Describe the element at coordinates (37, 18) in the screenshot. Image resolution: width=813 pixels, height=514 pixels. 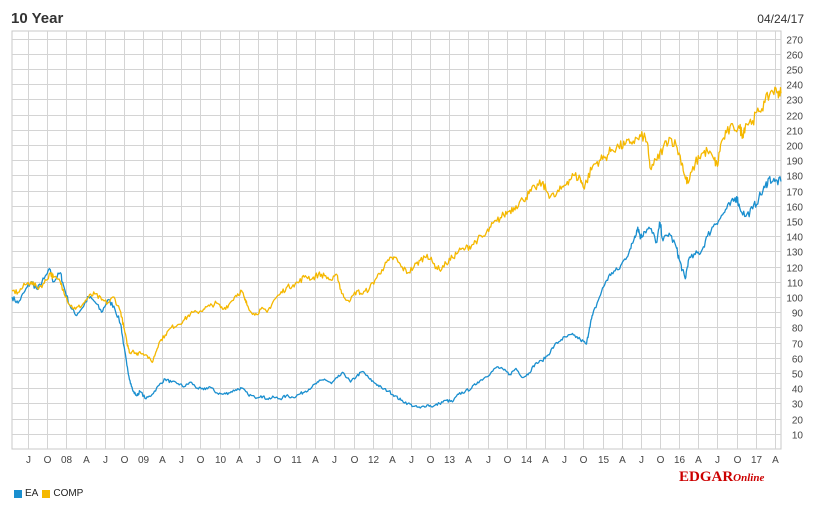
I see `chart-title: 10 Year` at that location.